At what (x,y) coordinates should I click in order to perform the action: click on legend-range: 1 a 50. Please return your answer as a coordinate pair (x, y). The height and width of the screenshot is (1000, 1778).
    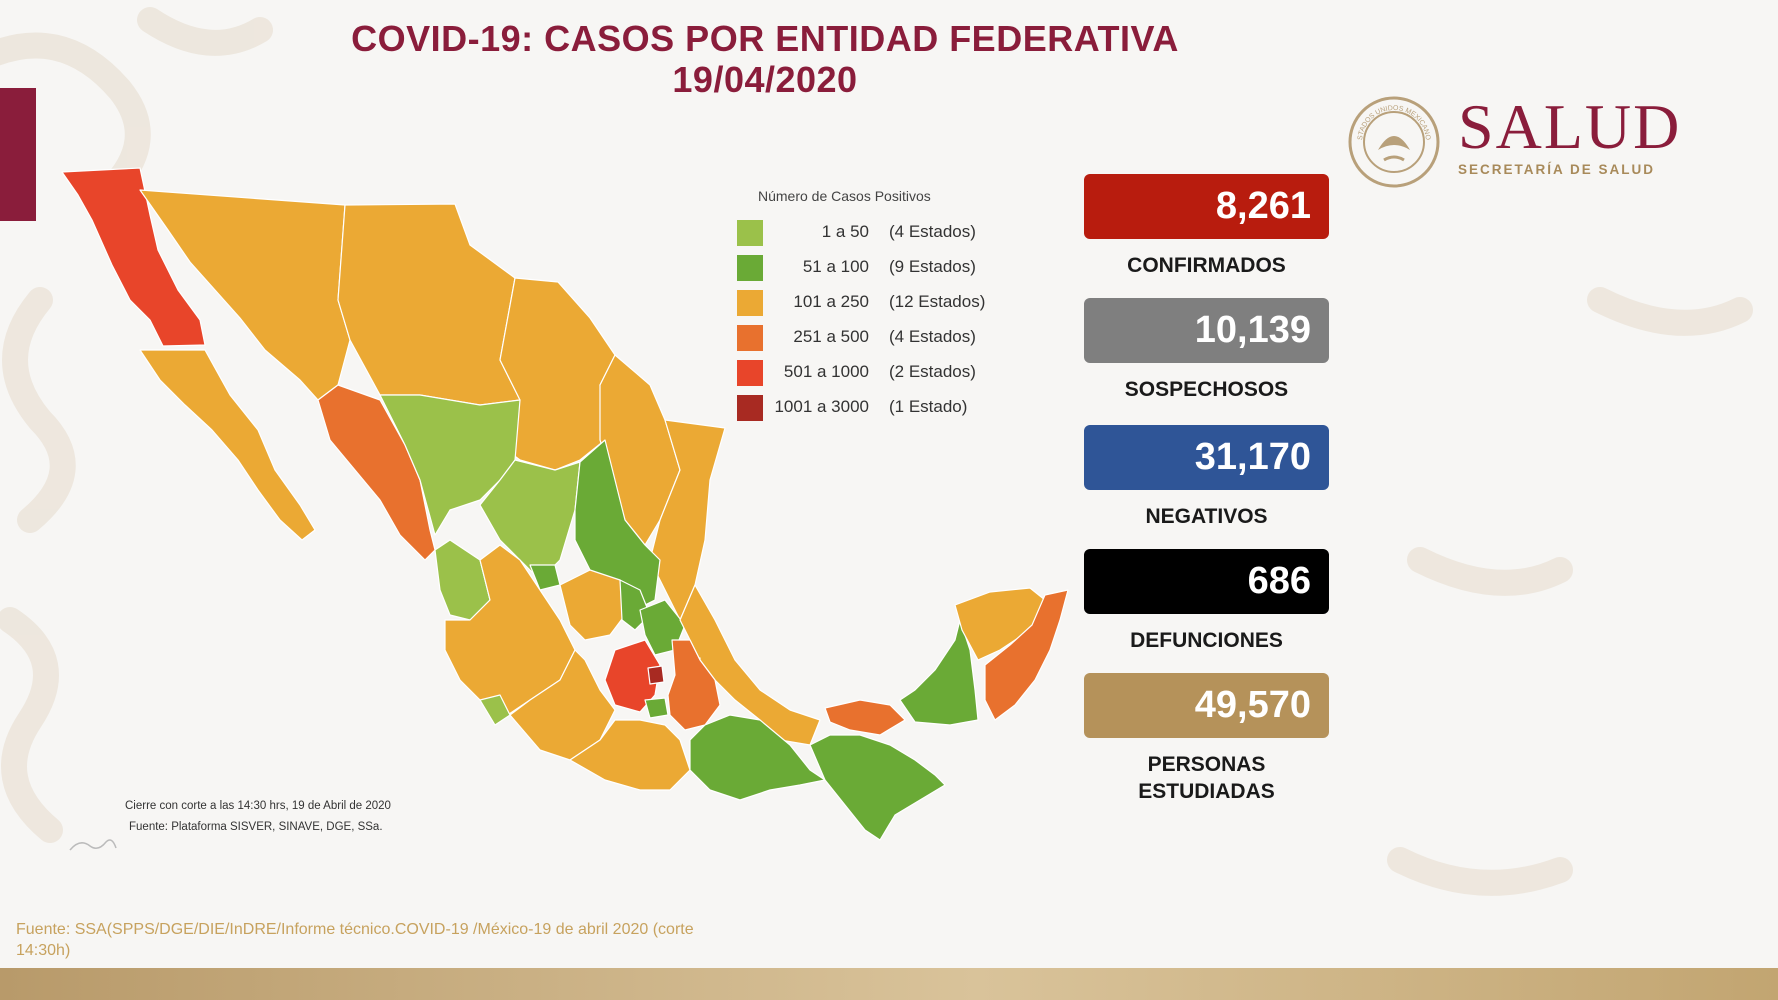
    Looking at the image, I should click on (845, 231).